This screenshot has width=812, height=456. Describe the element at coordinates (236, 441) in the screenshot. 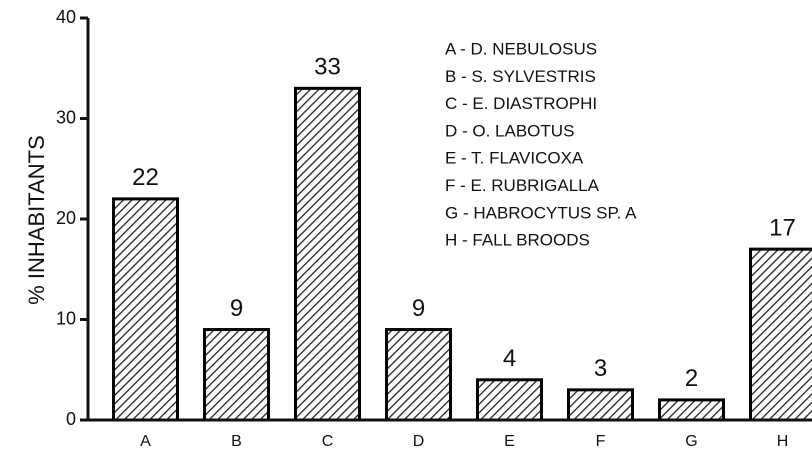

I see `x-tick-label: B` at that location.